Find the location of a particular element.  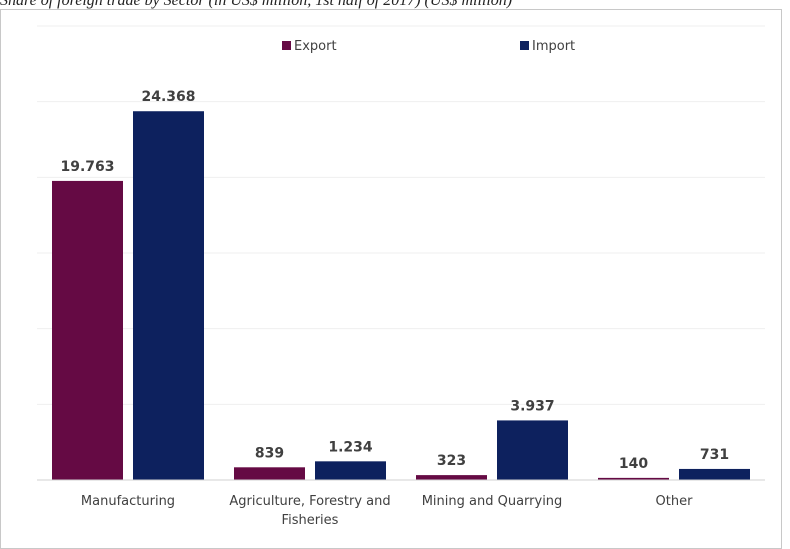

data-label-export-2: 839 is located at coordinates (269, 453).